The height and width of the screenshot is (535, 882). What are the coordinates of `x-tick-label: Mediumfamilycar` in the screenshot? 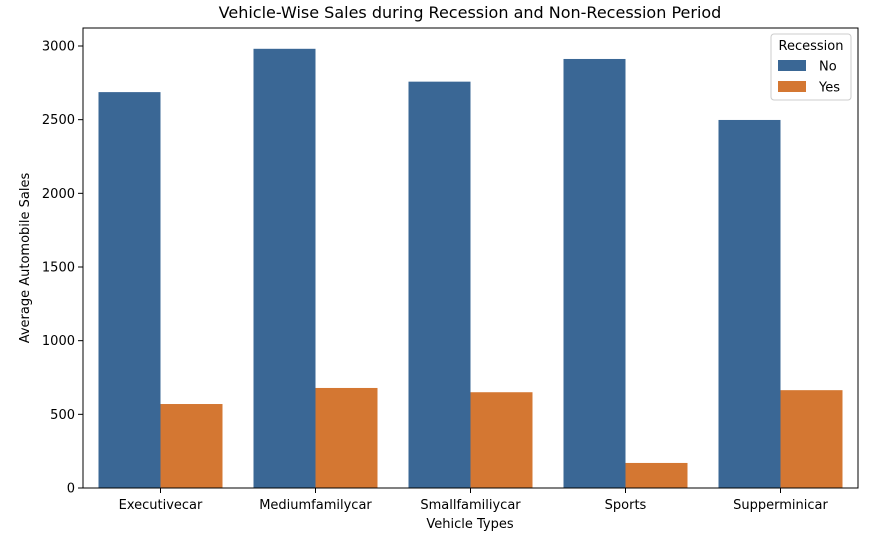 It's located at (315, 505).